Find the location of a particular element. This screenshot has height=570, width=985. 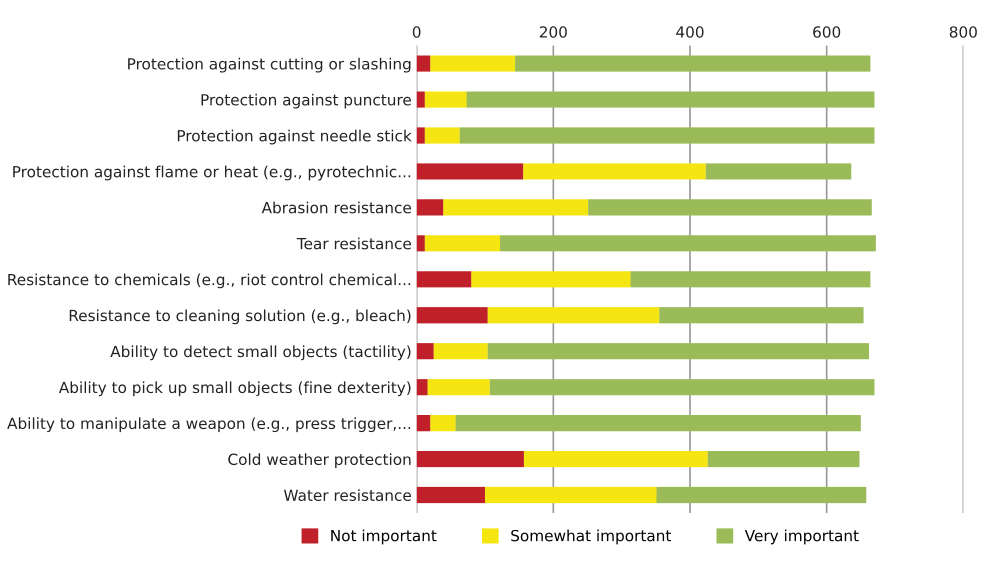

y-tick-label: Cold weather protection is located at coordinates (319, 460).